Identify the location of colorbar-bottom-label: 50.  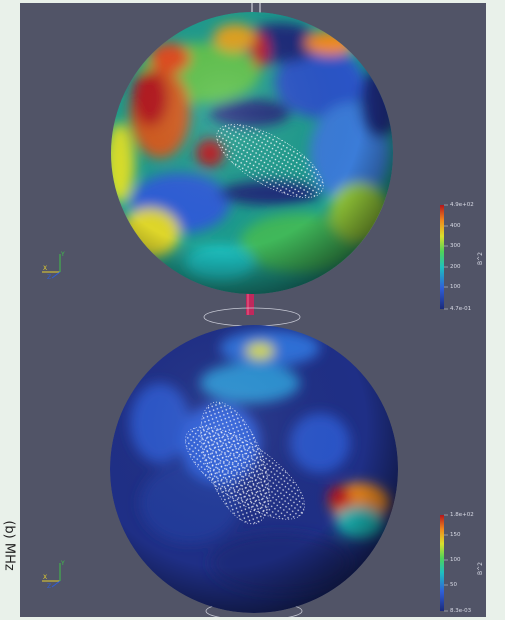
(453, 585).